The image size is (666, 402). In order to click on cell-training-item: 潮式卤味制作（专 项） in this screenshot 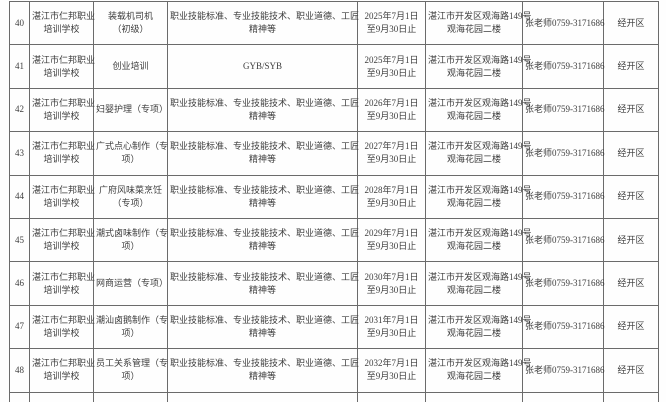, I will do `click(130, 240)`.